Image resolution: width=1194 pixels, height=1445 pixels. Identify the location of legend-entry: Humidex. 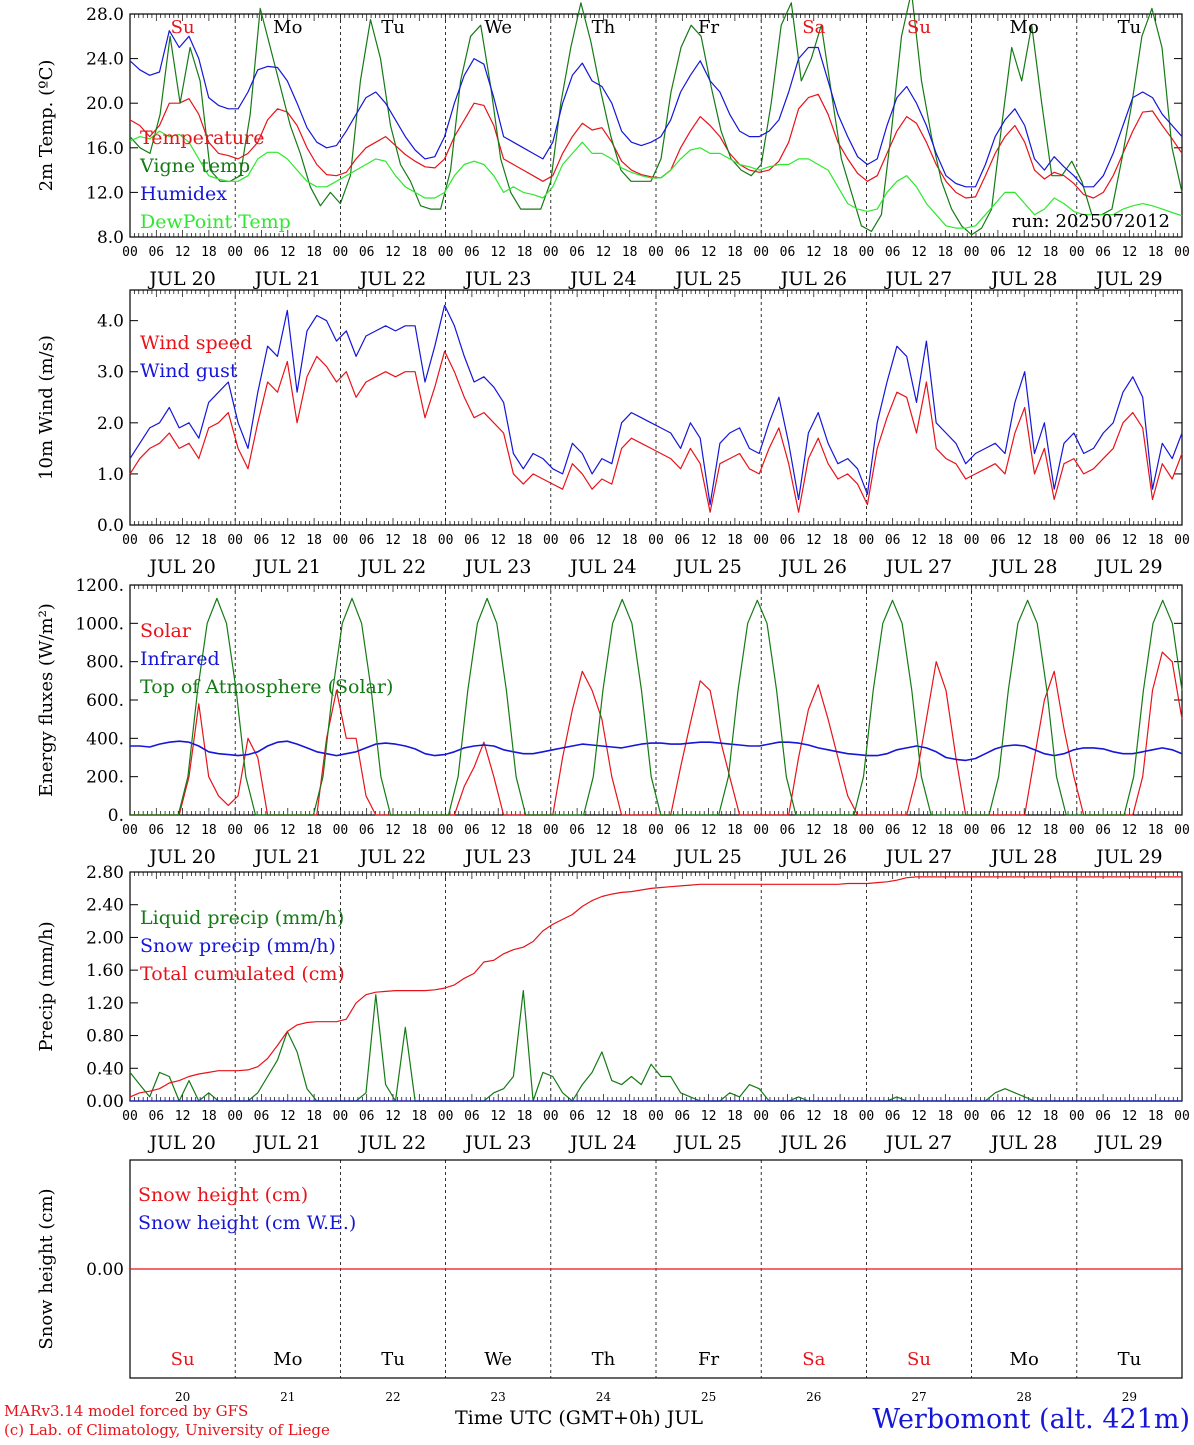
(183, 194).